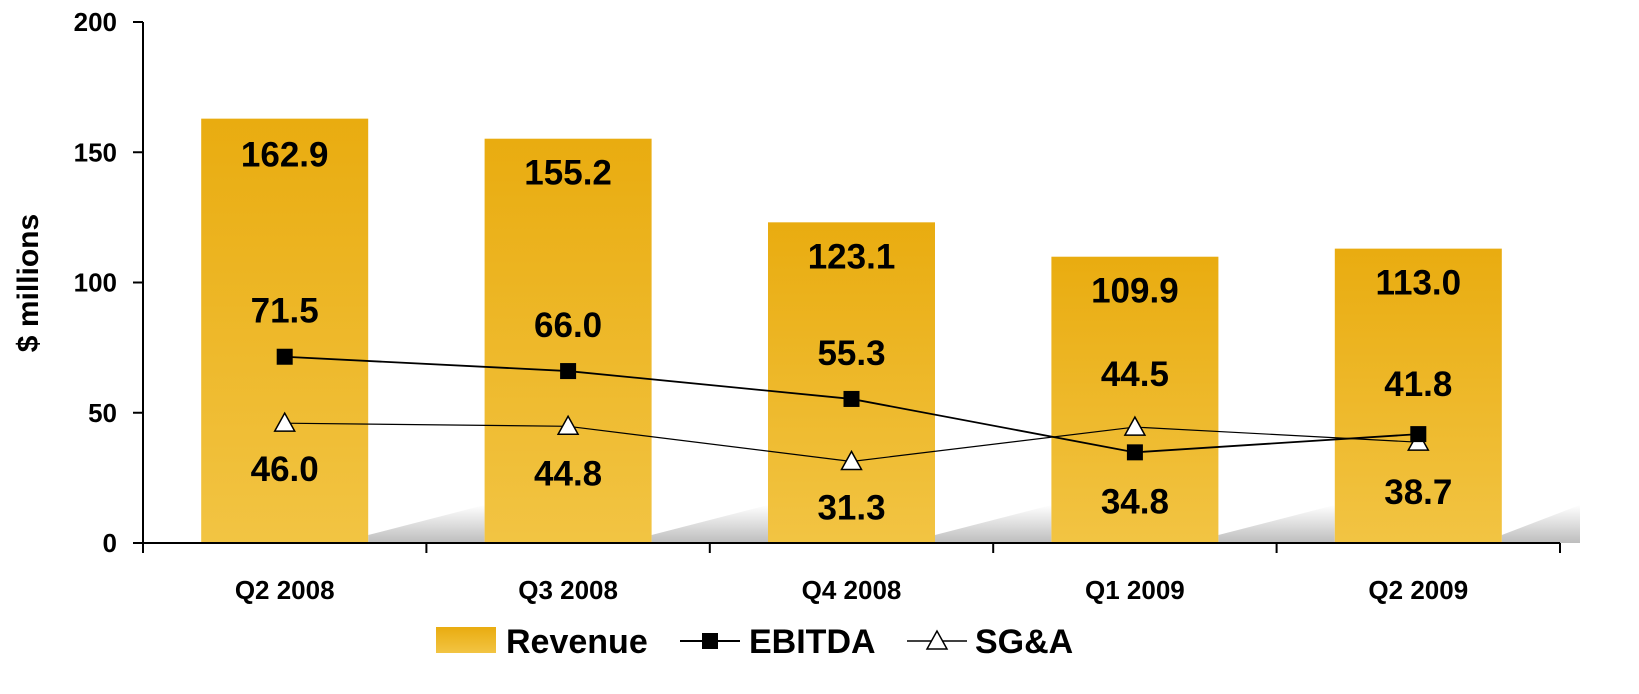  What do you see at coordinates (577, 642) in the screenshot?
I see `legend-revenue-label: Revenue` at bounding box center [577, 642].